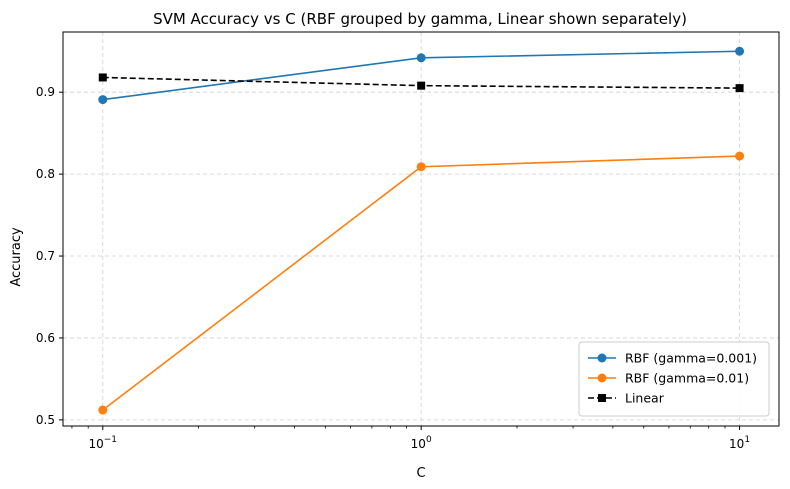 Image resolution: width=790 pixels, height=489 pixels. What do you see at coordinates (420, 473) in the screenshot?
I see `x-axis-label: C` at bounding box center [420, 473].